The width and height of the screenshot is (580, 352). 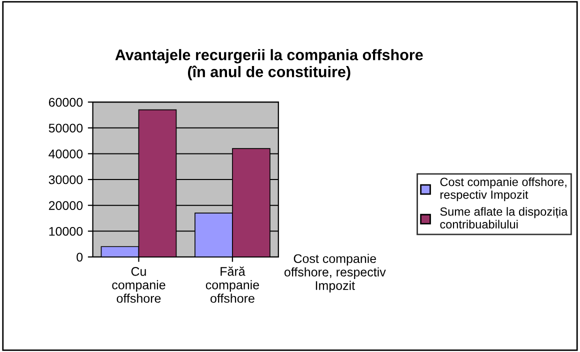 I want to click on y-tick-label: 0, so click(x=79, y=257).